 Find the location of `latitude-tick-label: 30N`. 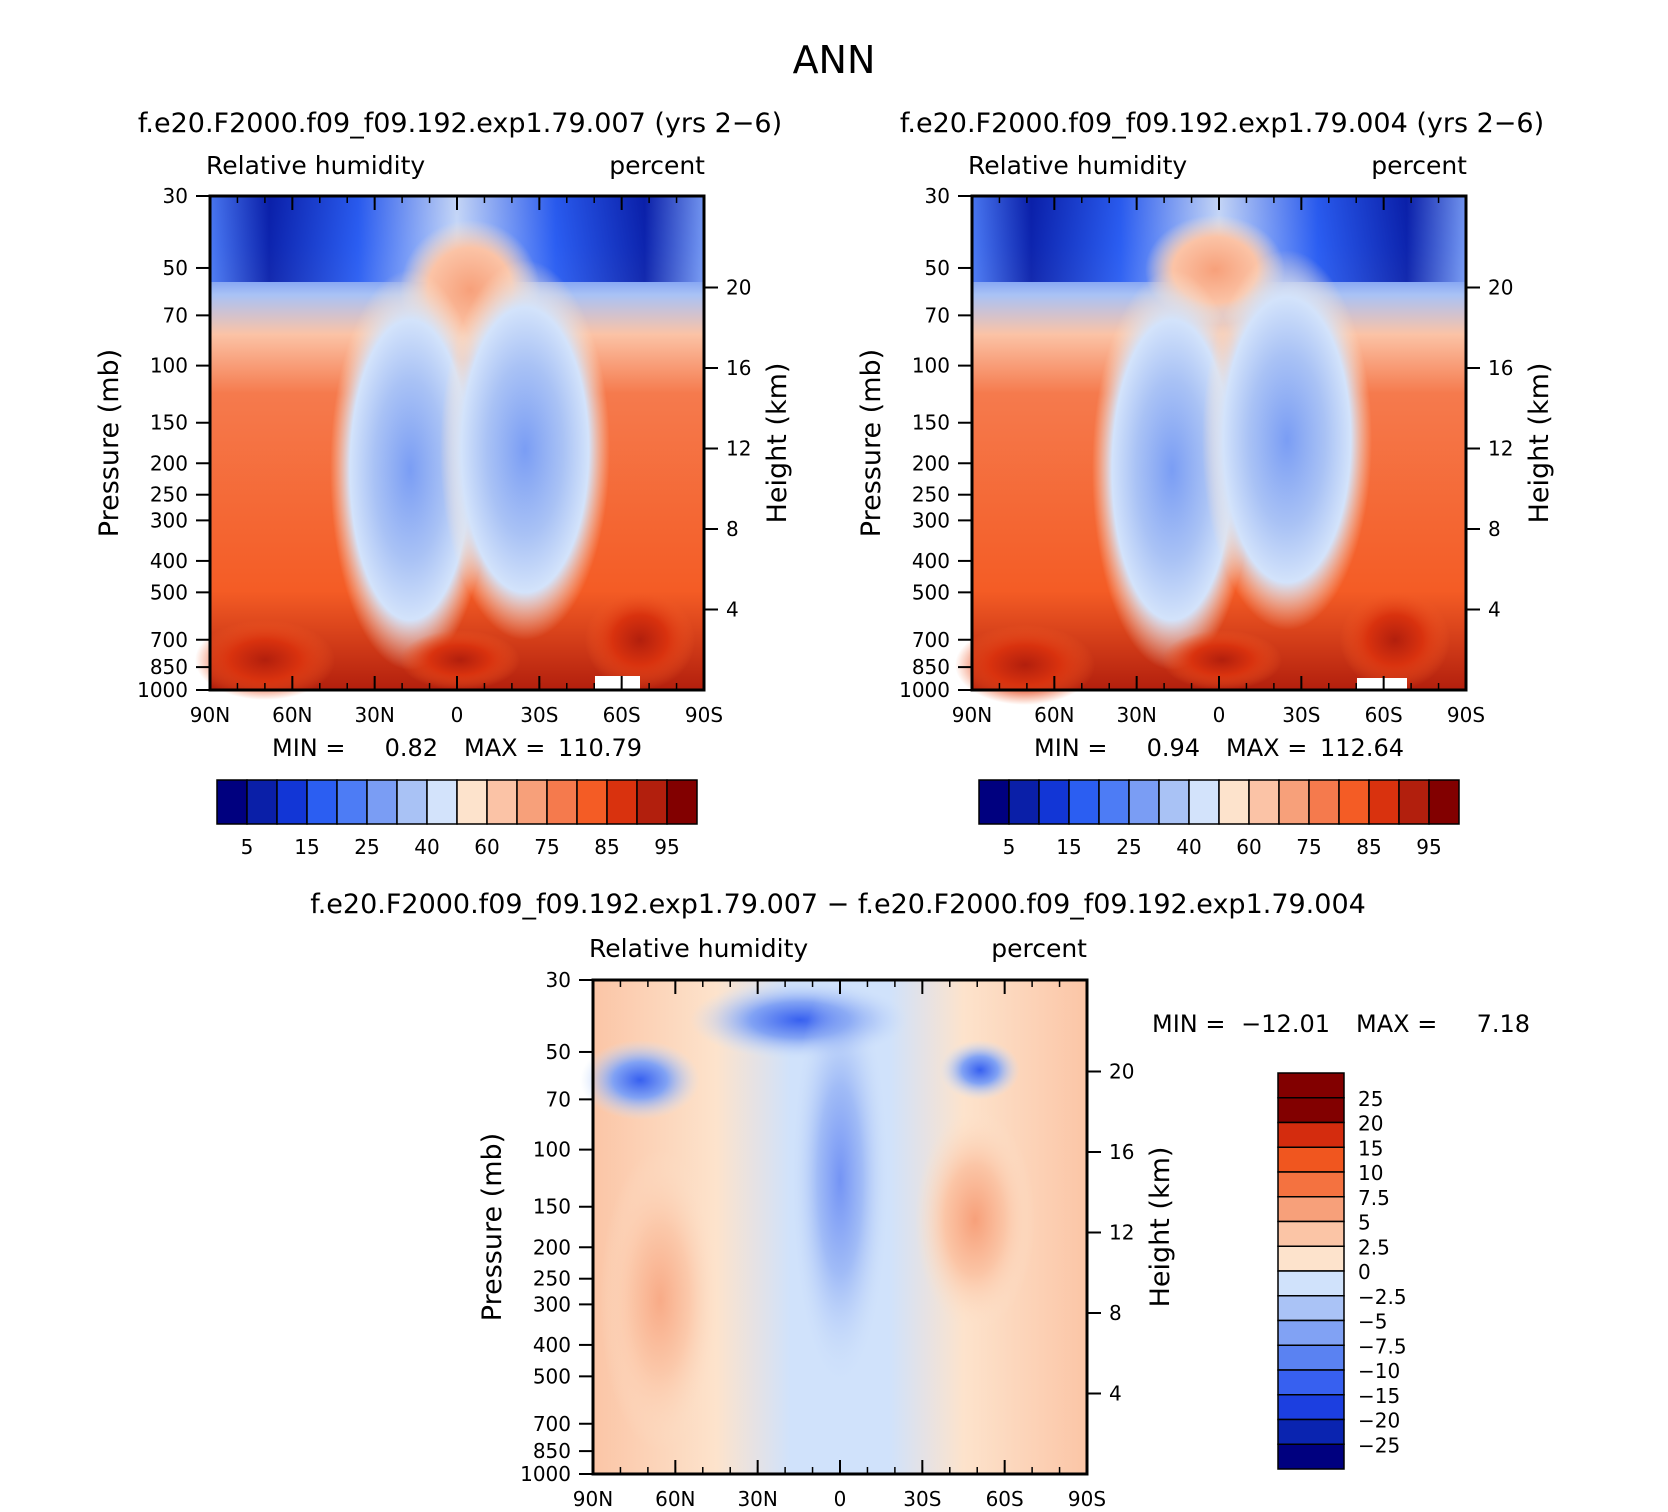

latitude-tick-label: 30N is located at coordinates (374, 715).